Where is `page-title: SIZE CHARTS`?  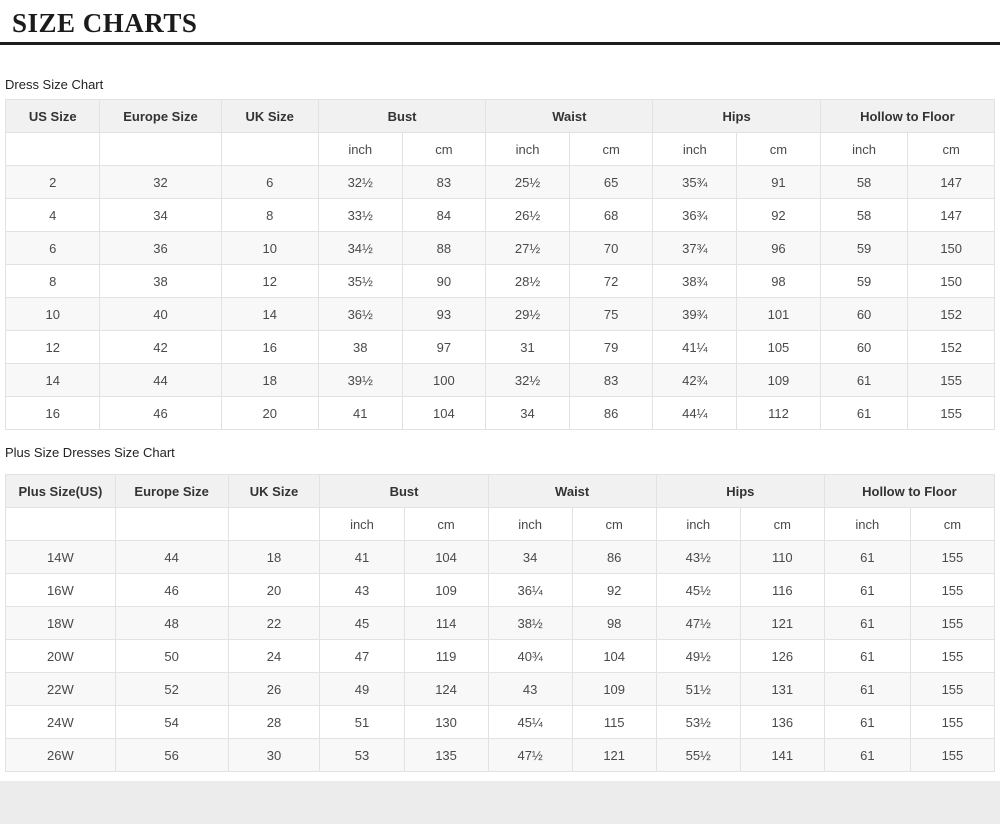 page-title: SIZE CHARTS is located at coordinates (105, 23).